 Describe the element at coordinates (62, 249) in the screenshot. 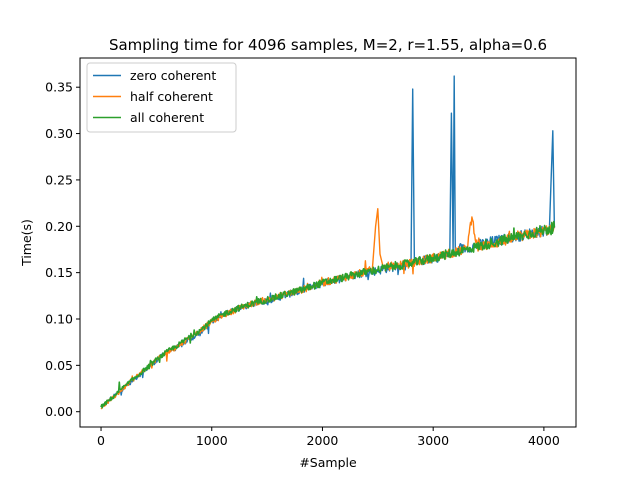

I see `y-axis-ticks: 0.00 0.05 0.10 0.15 0.20 0.25 0.30 0.35` at that location.